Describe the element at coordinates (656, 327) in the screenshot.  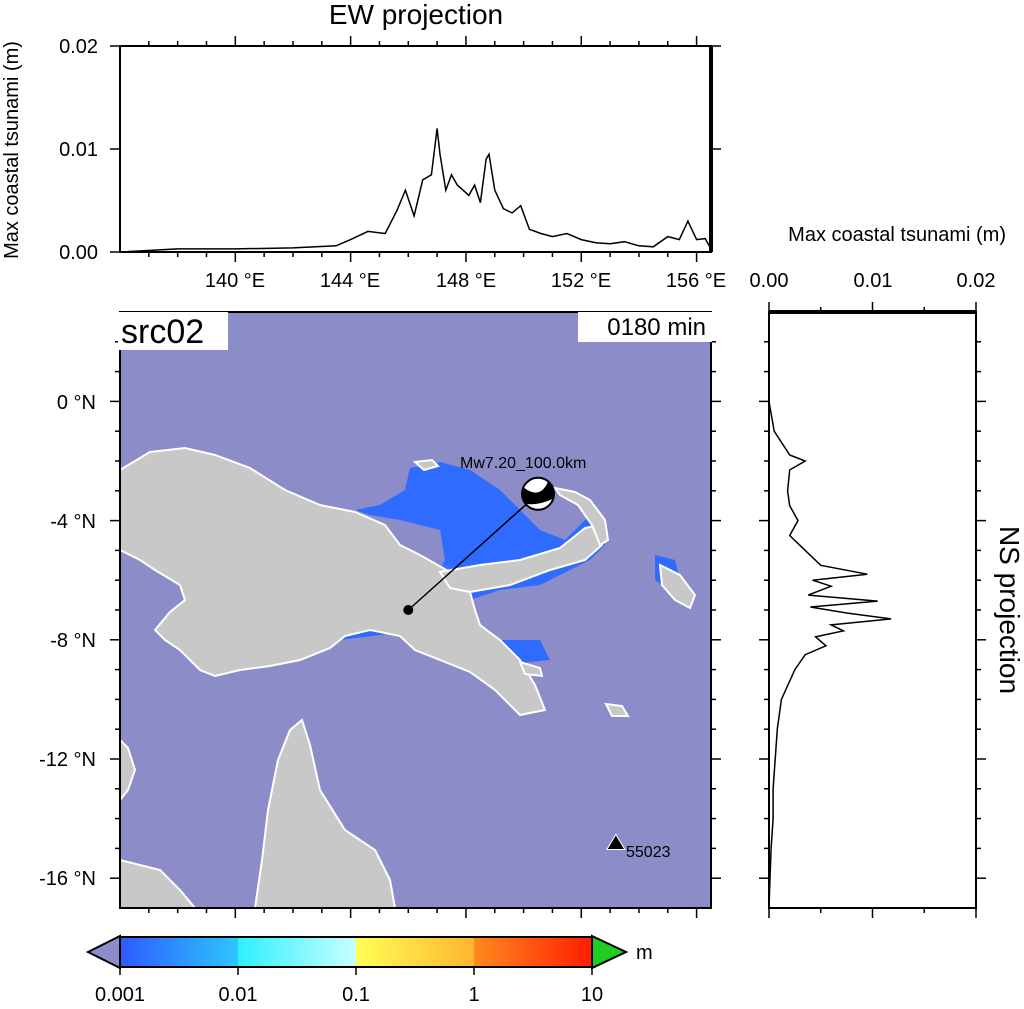
I see `time-label: 0180 min` at that location.